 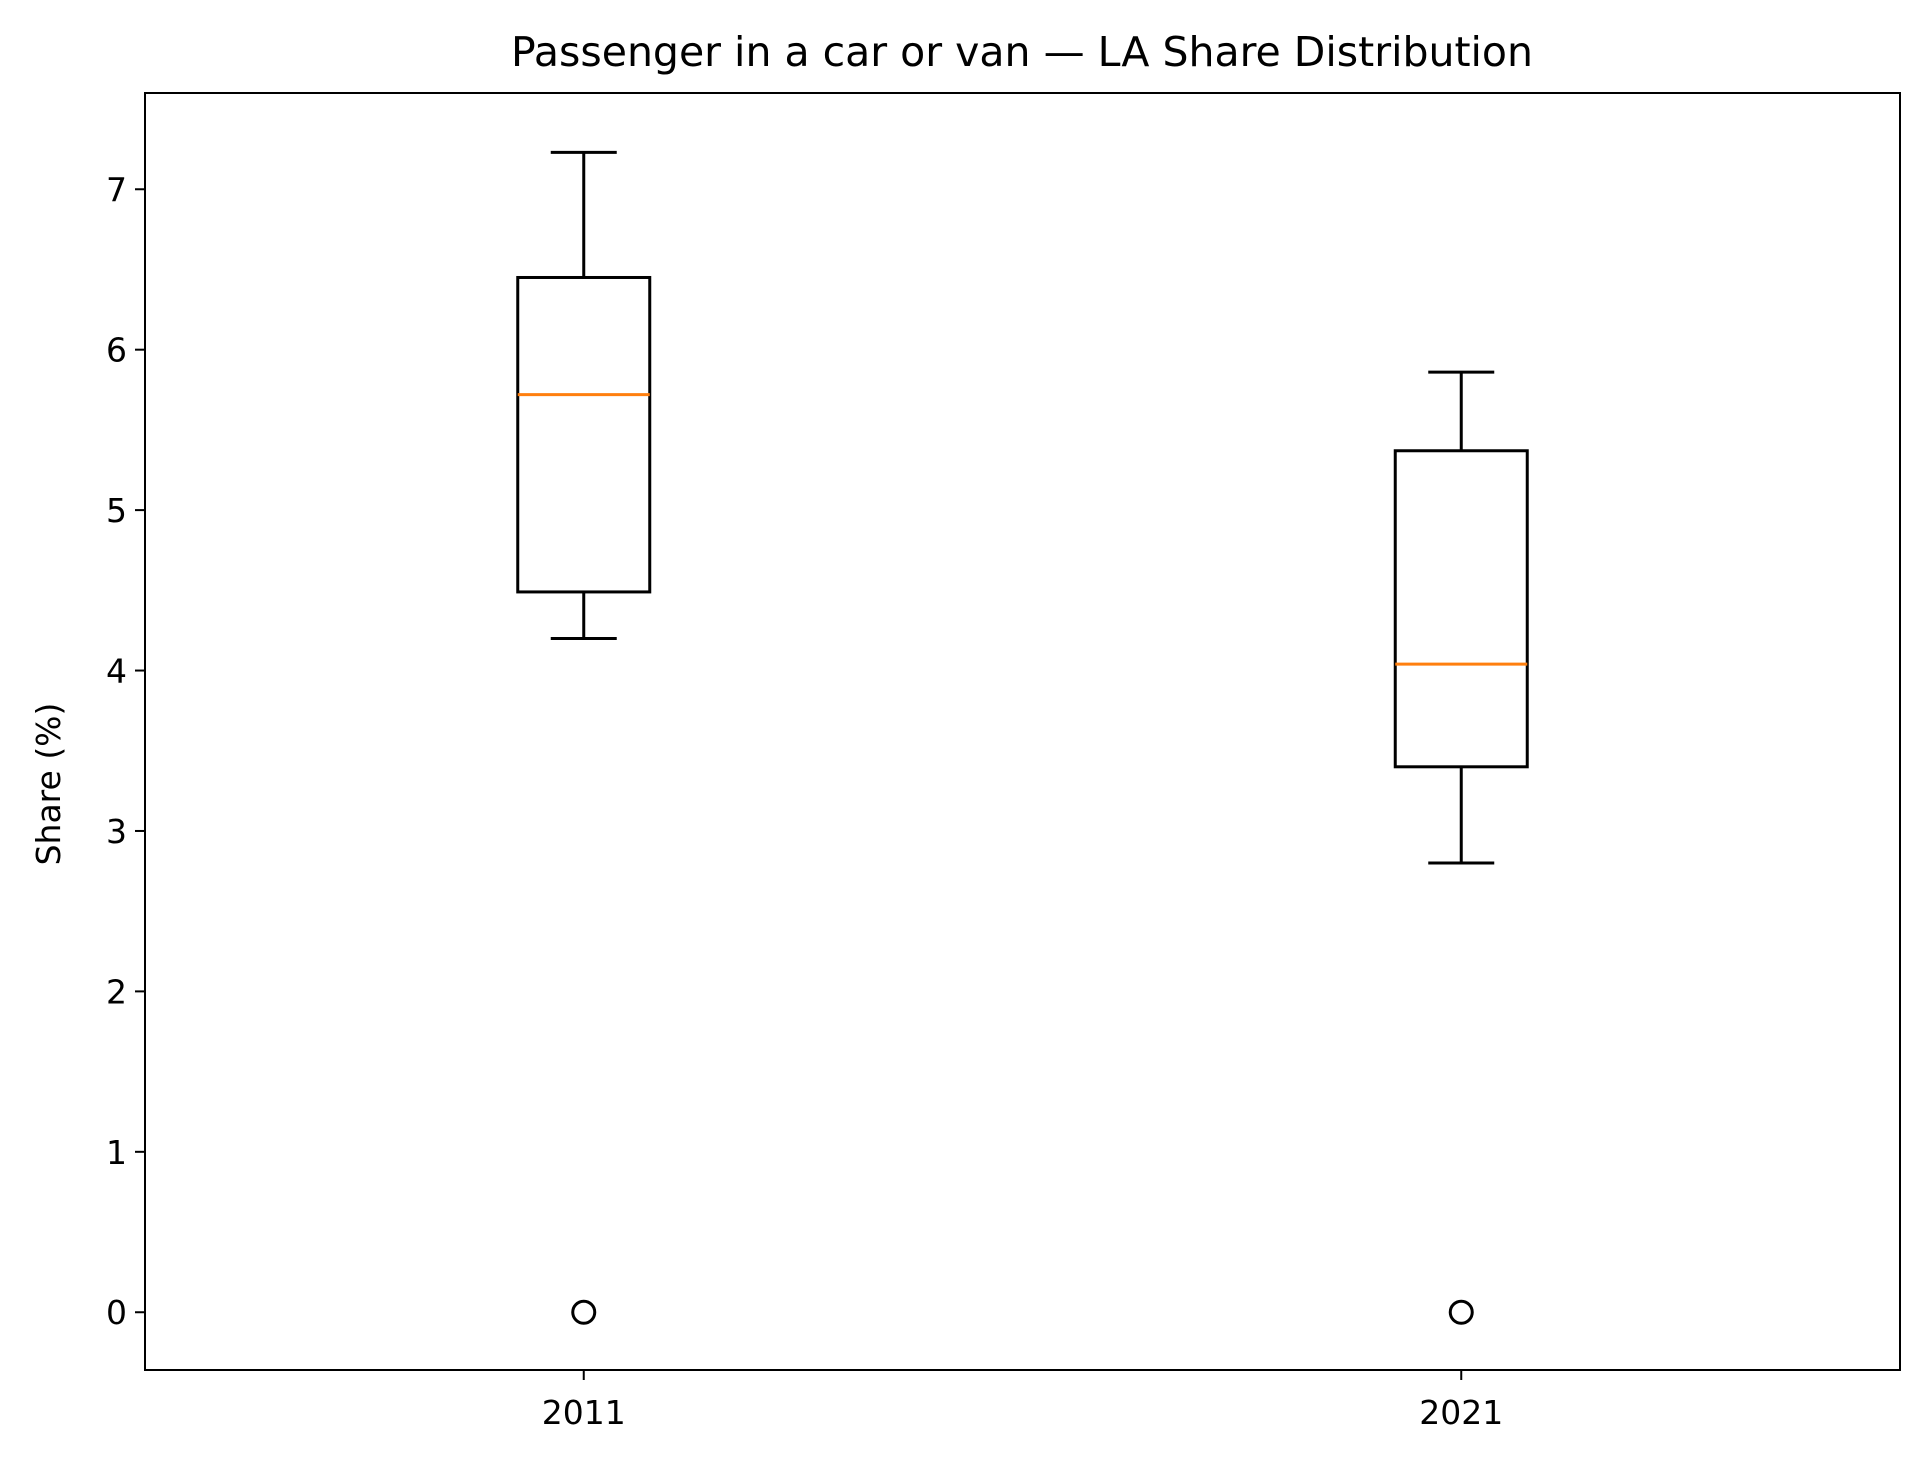 What do you see at coordinates (116, 350) in the screenshot?
I see `y-tick-label: 6` at bounding box center [116, 350].